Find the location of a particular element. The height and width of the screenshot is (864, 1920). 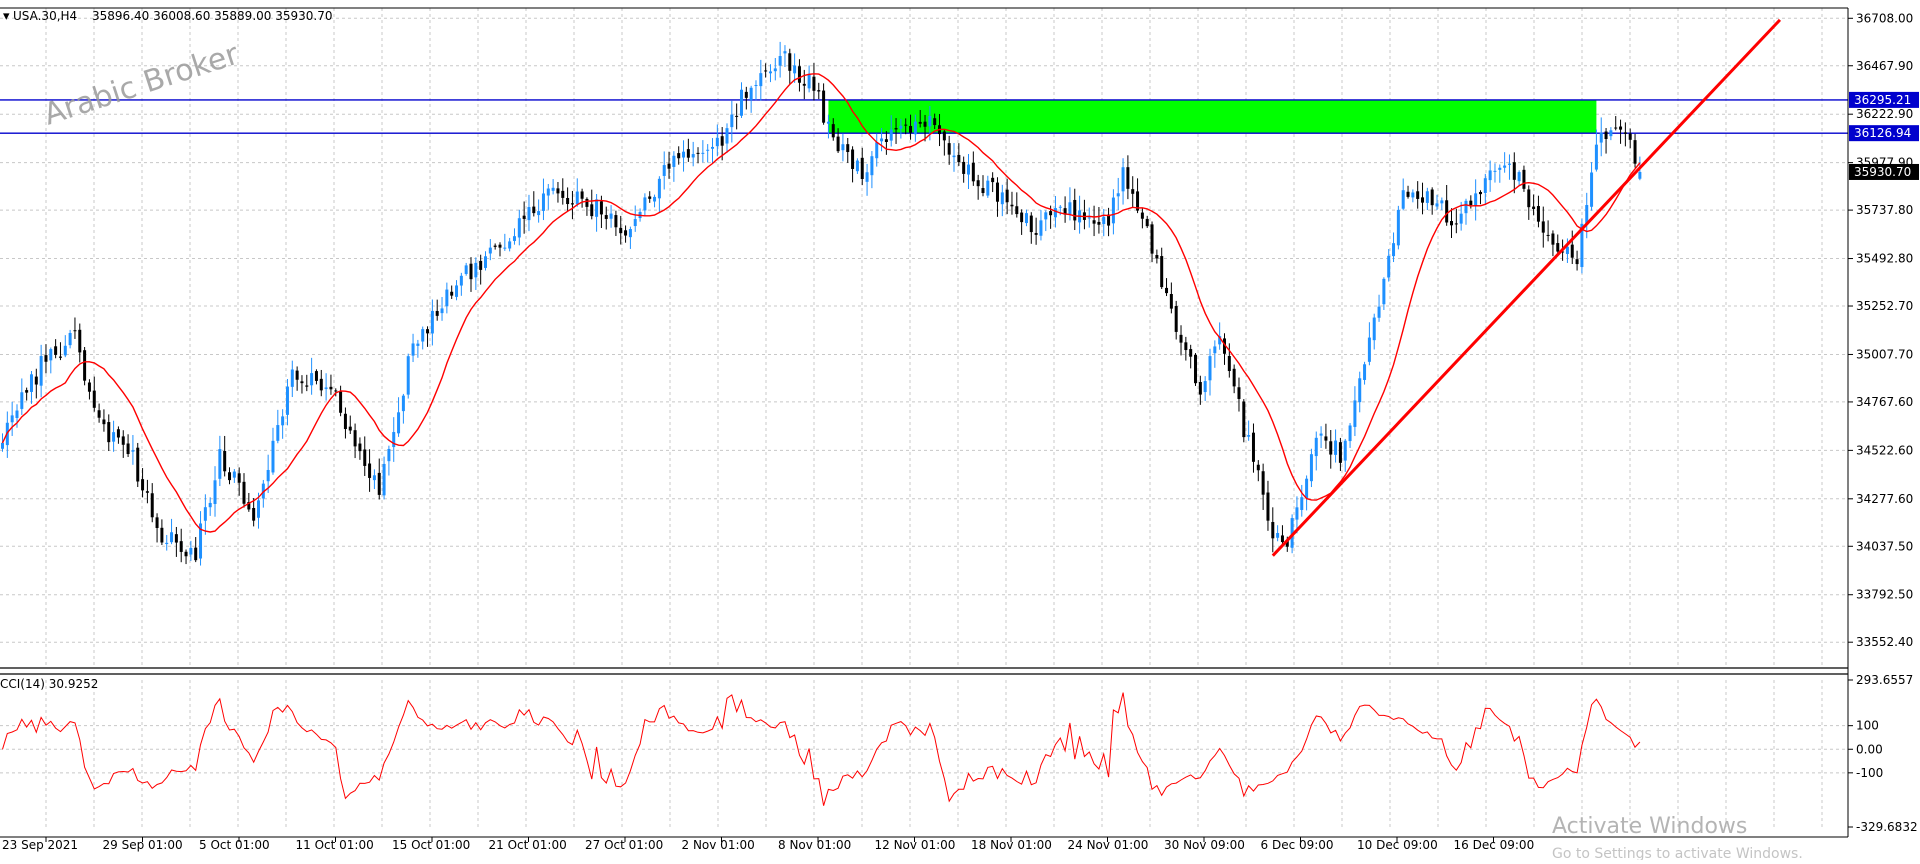

price-tick-label: 33792.50 is located at coordinates (1884, 595).